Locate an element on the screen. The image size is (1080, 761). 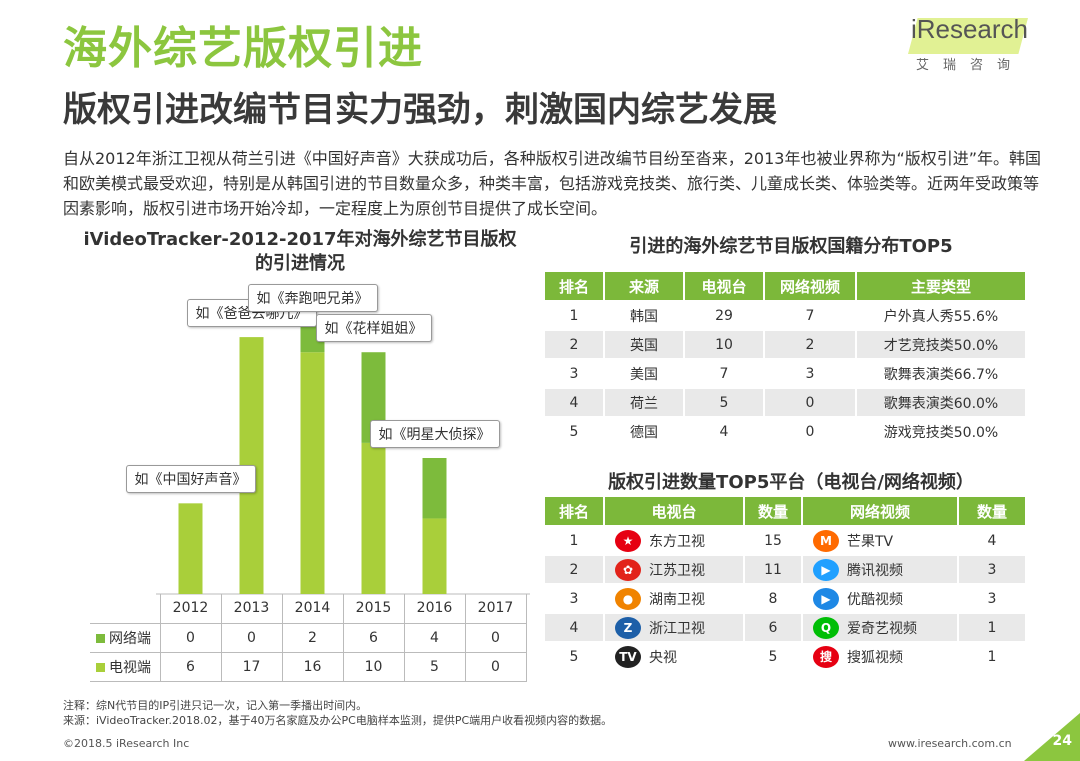
net-count-cell: 0 is located at coordinates (809, 431).